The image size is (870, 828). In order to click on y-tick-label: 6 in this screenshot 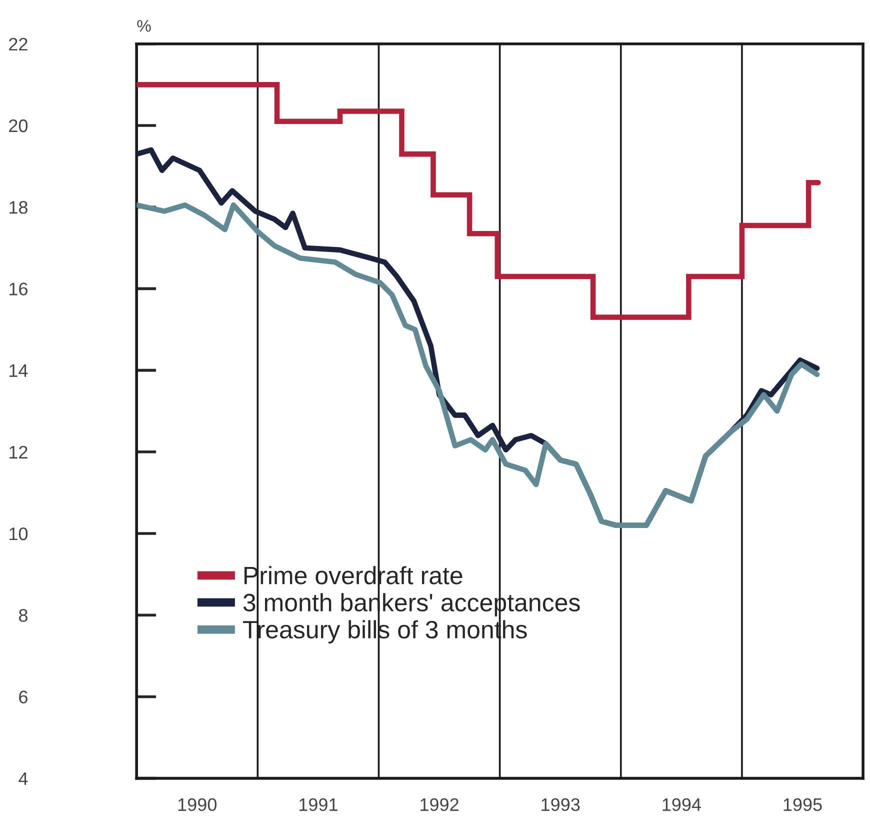, I will do `click(23, 697)`.